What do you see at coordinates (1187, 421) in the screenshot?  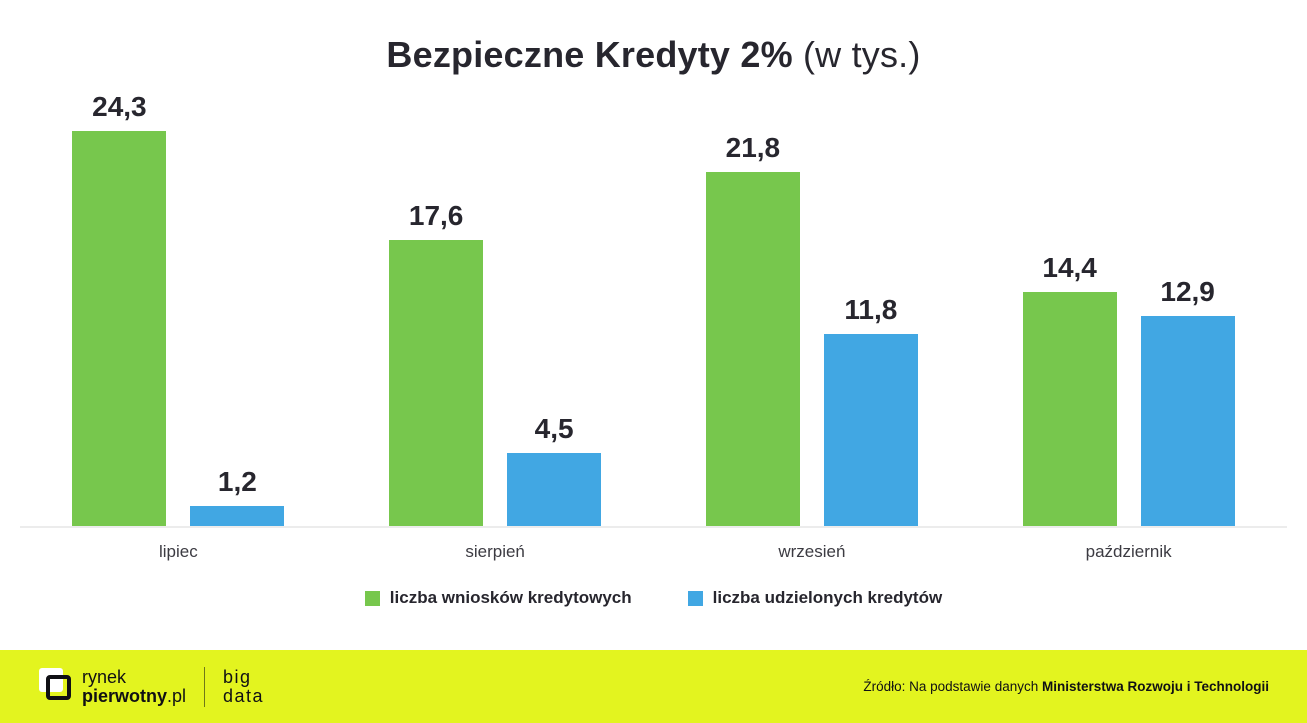 I see `bar-udzielone-październik` at bounding box center [1187, 421].